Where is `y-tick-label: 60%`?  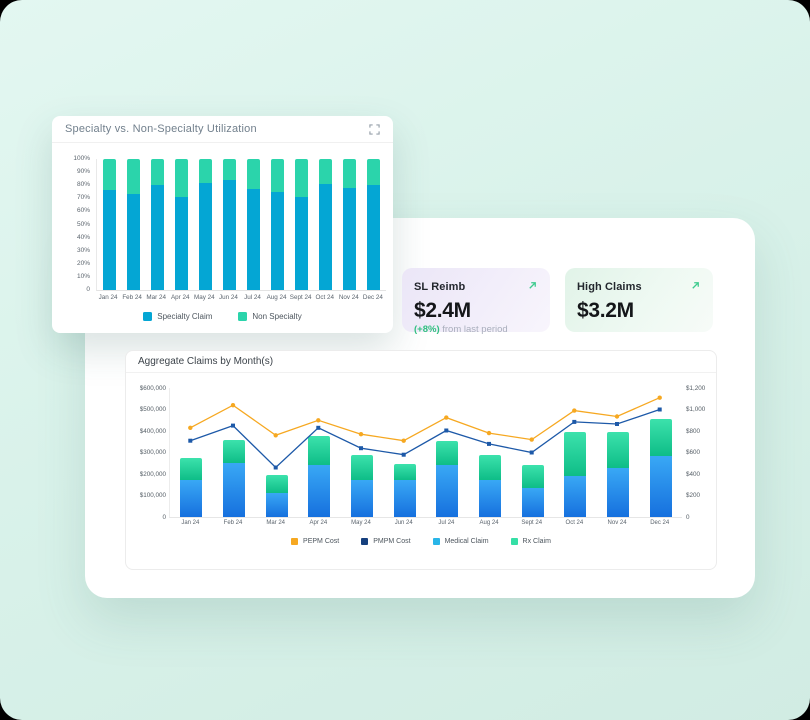
y-tick-label: 60% is located at coordinates (83, 211).